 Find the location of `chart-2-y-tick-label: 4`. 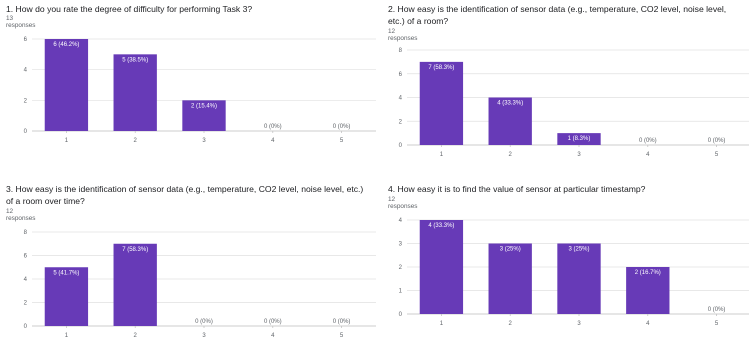

chart-2-y-tick-label: 4 is located at coordinates (401, 99).